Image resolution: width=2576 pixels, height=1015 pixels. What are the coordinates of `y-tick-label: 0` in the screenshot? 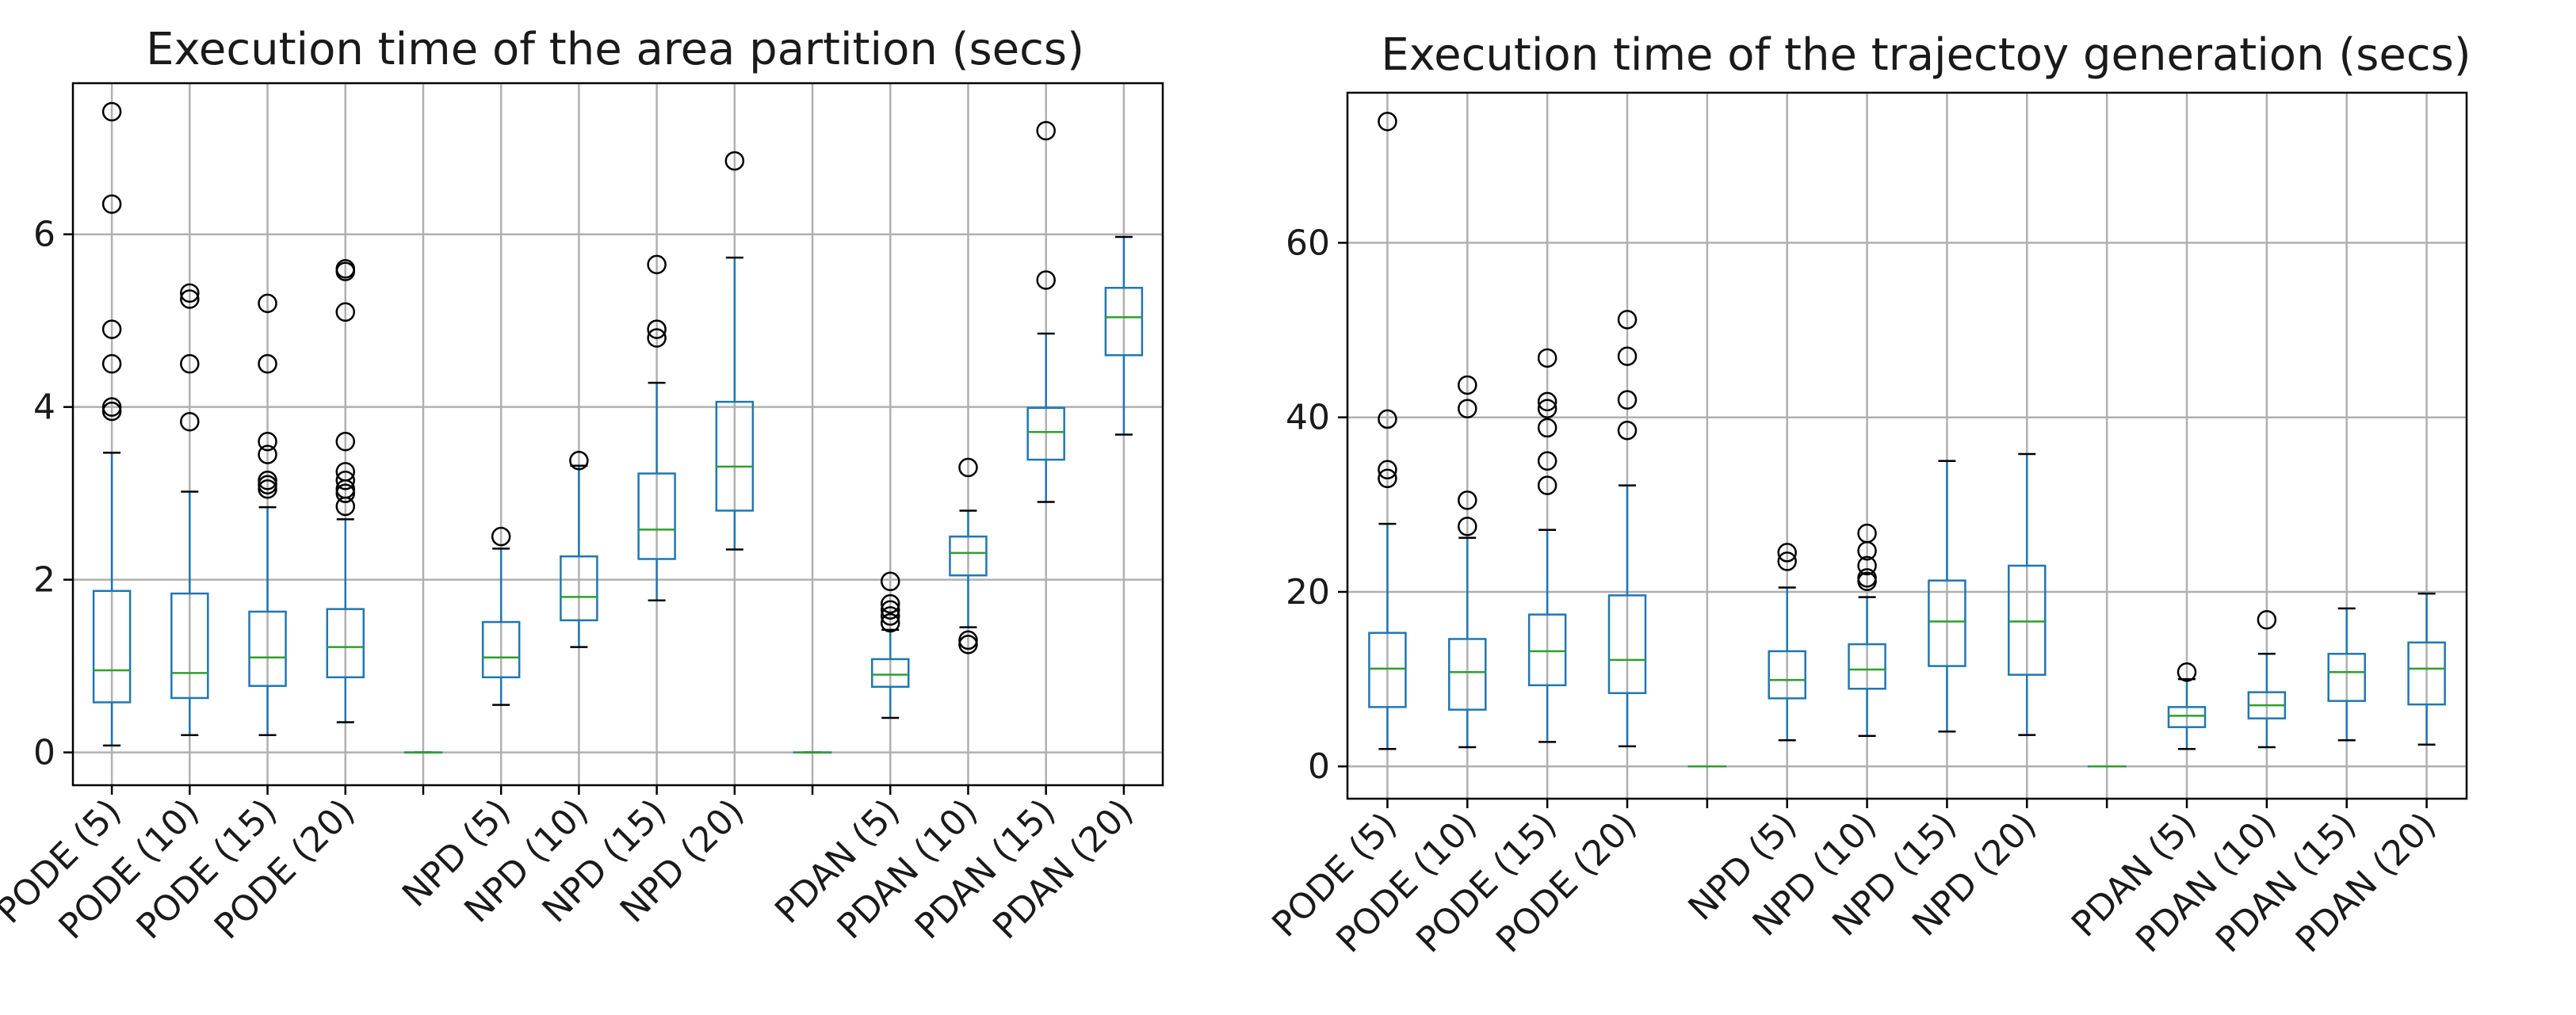 It's located at (1319, 767).